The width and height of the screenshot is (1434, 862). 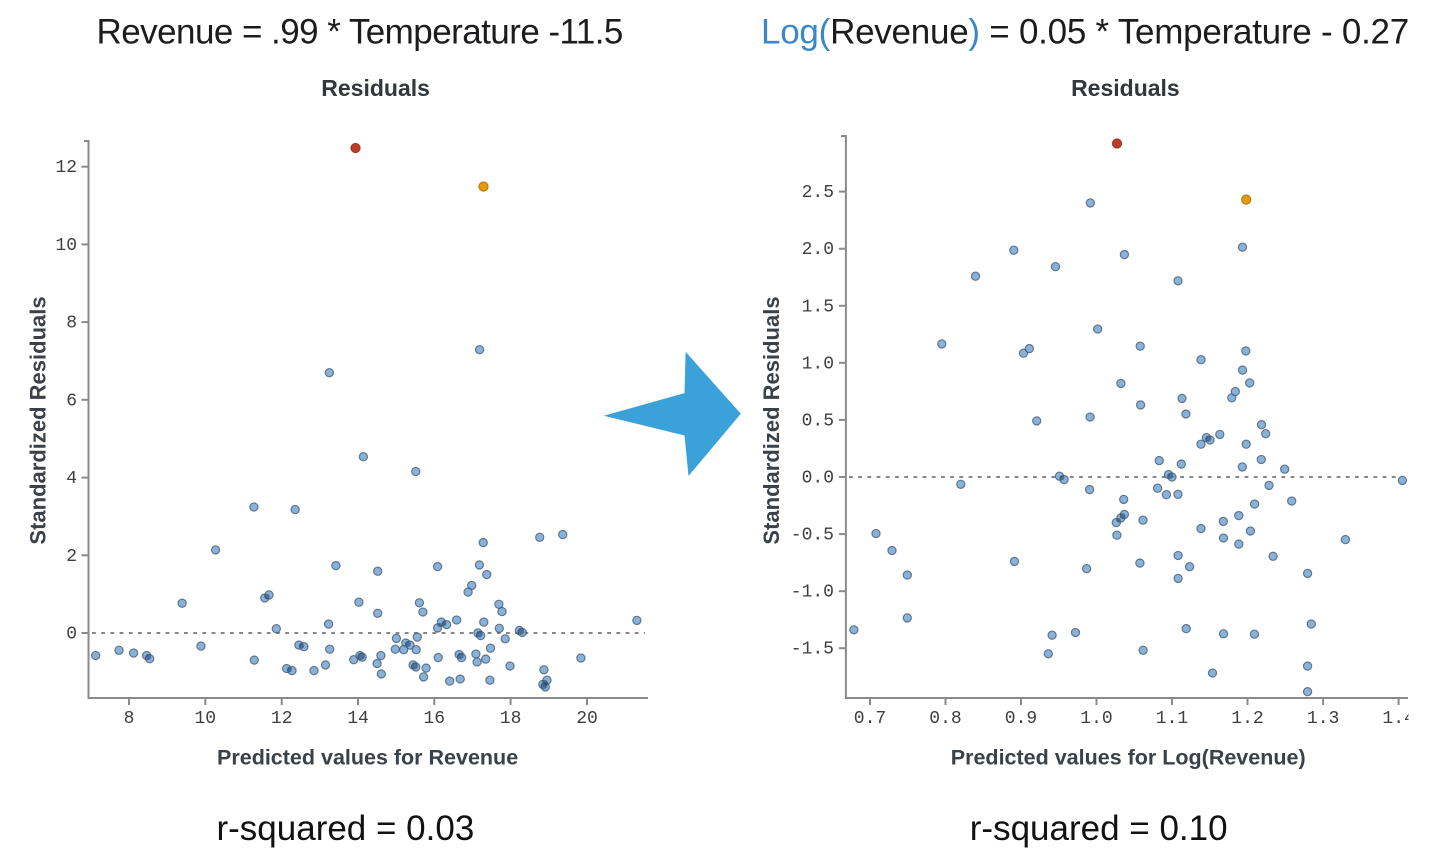 What do you see at coordinates (1398, 719) in the screenshot?
I see `svg-text: 1.4` at bounding box center [1398, 719].